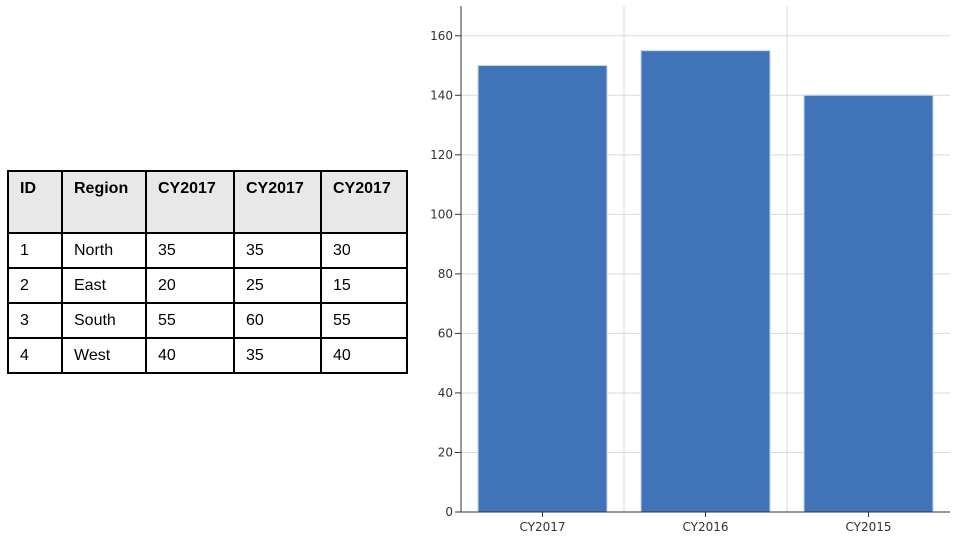 This screenshot has width=958, height=541. I want to click on y-tick-label: 160, so click(441, 36).